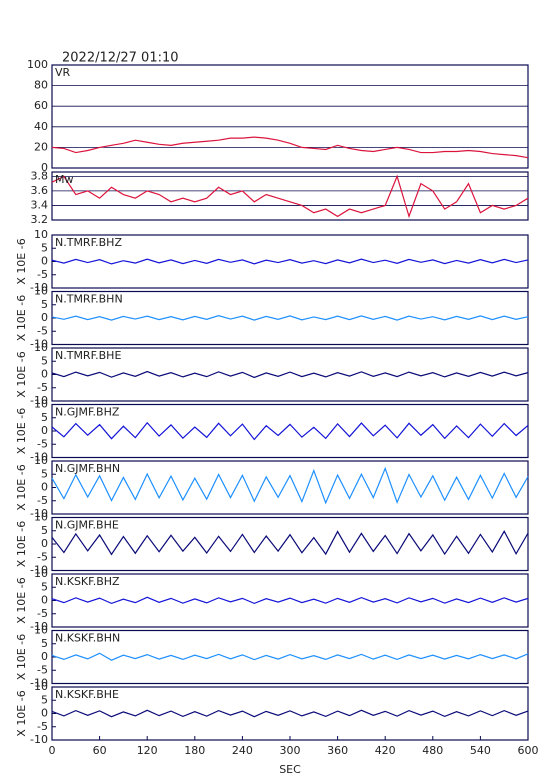 The width and height of the screenshot is (554, 781). I want to click on y-tick-label: 80, so click(41, 85).